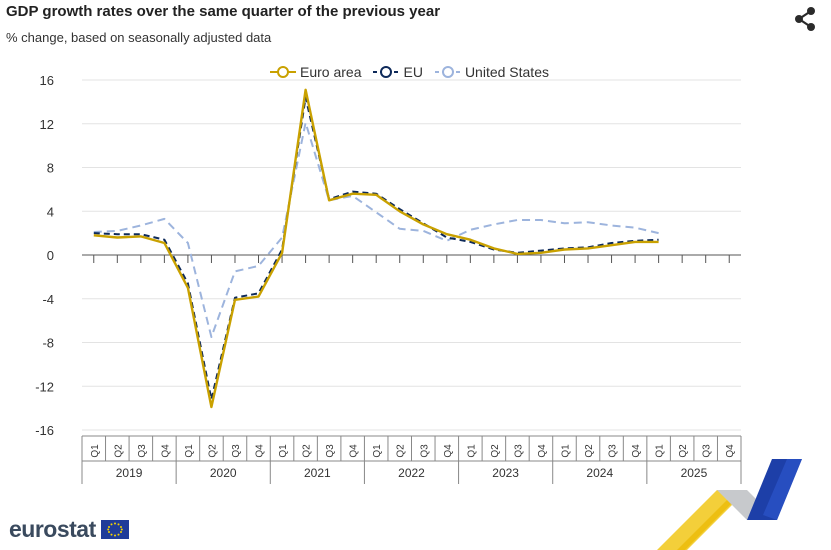 The image size is (831, 550). I want to click on eurostat-logo: eurostat, so click(69, 529).